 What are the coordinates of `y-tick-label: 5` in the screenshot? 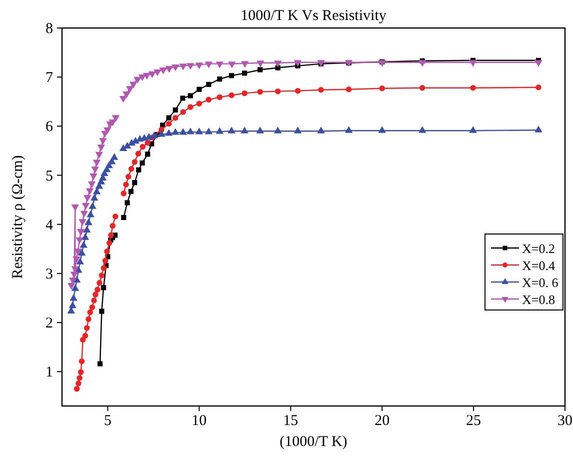 It's located at (49, 176).